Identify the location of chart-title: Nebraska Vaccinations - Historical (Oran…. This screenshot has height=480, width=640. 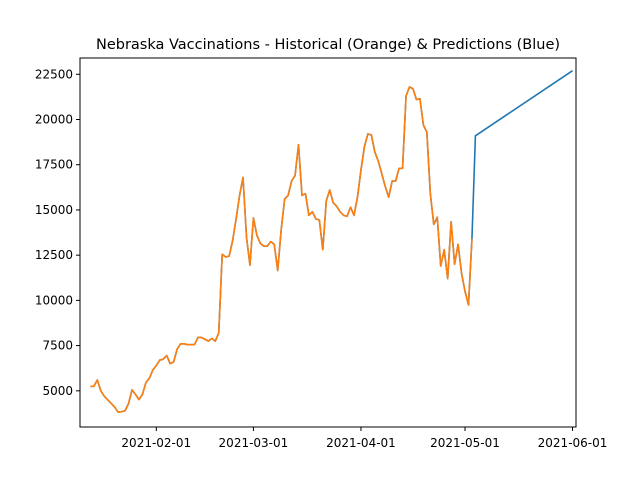
(328, 45).